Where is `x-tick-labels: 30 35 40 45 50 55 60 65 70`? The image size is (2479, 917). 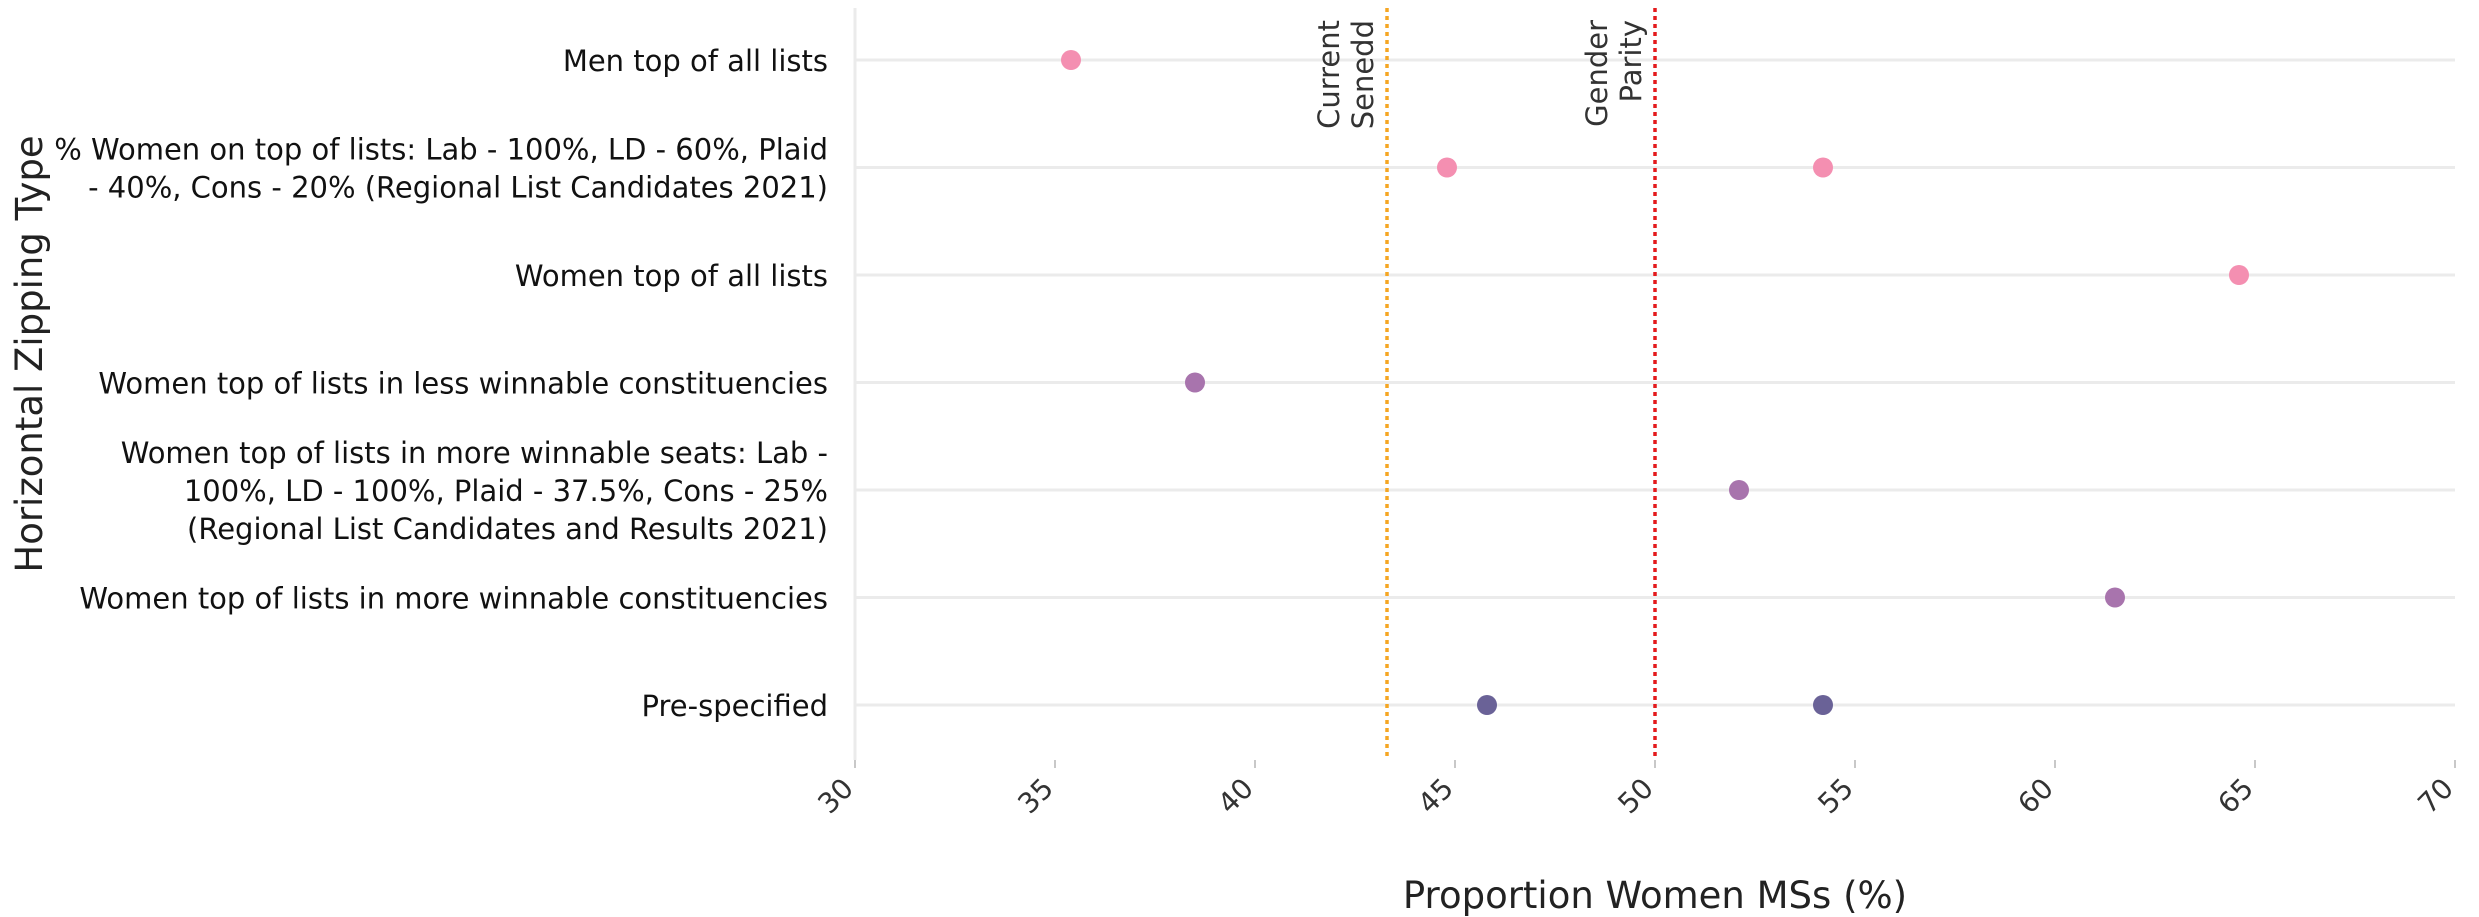 x-tick-labels: 30 35 40 45 50 55 60 65 70 is located at coordinates (1635, 790).